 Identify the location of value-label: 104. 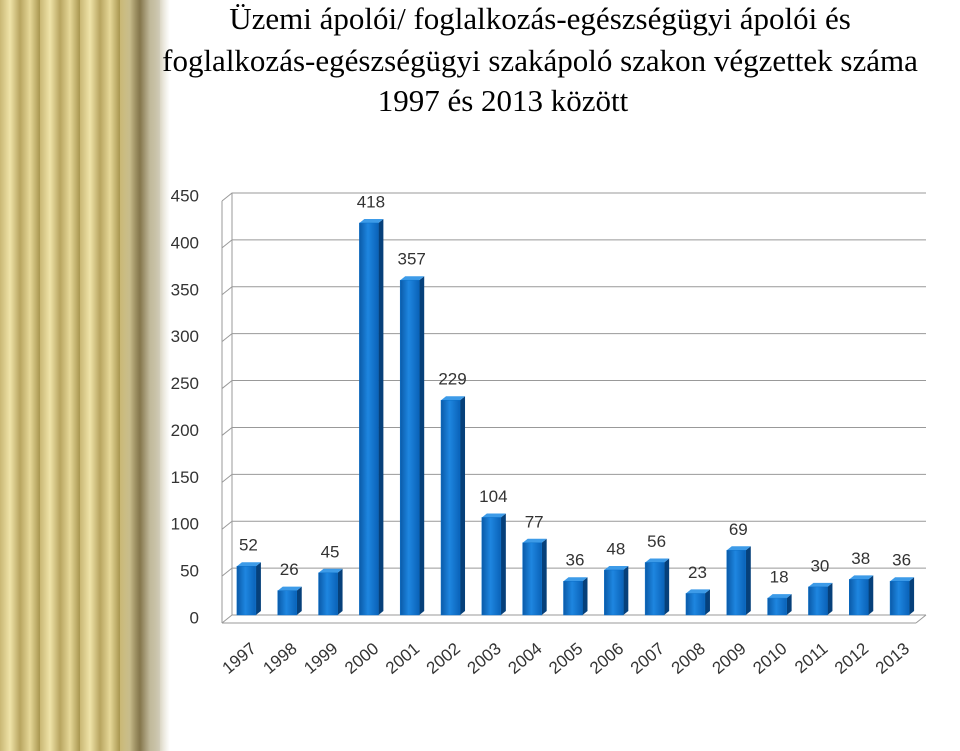
(493, 496).